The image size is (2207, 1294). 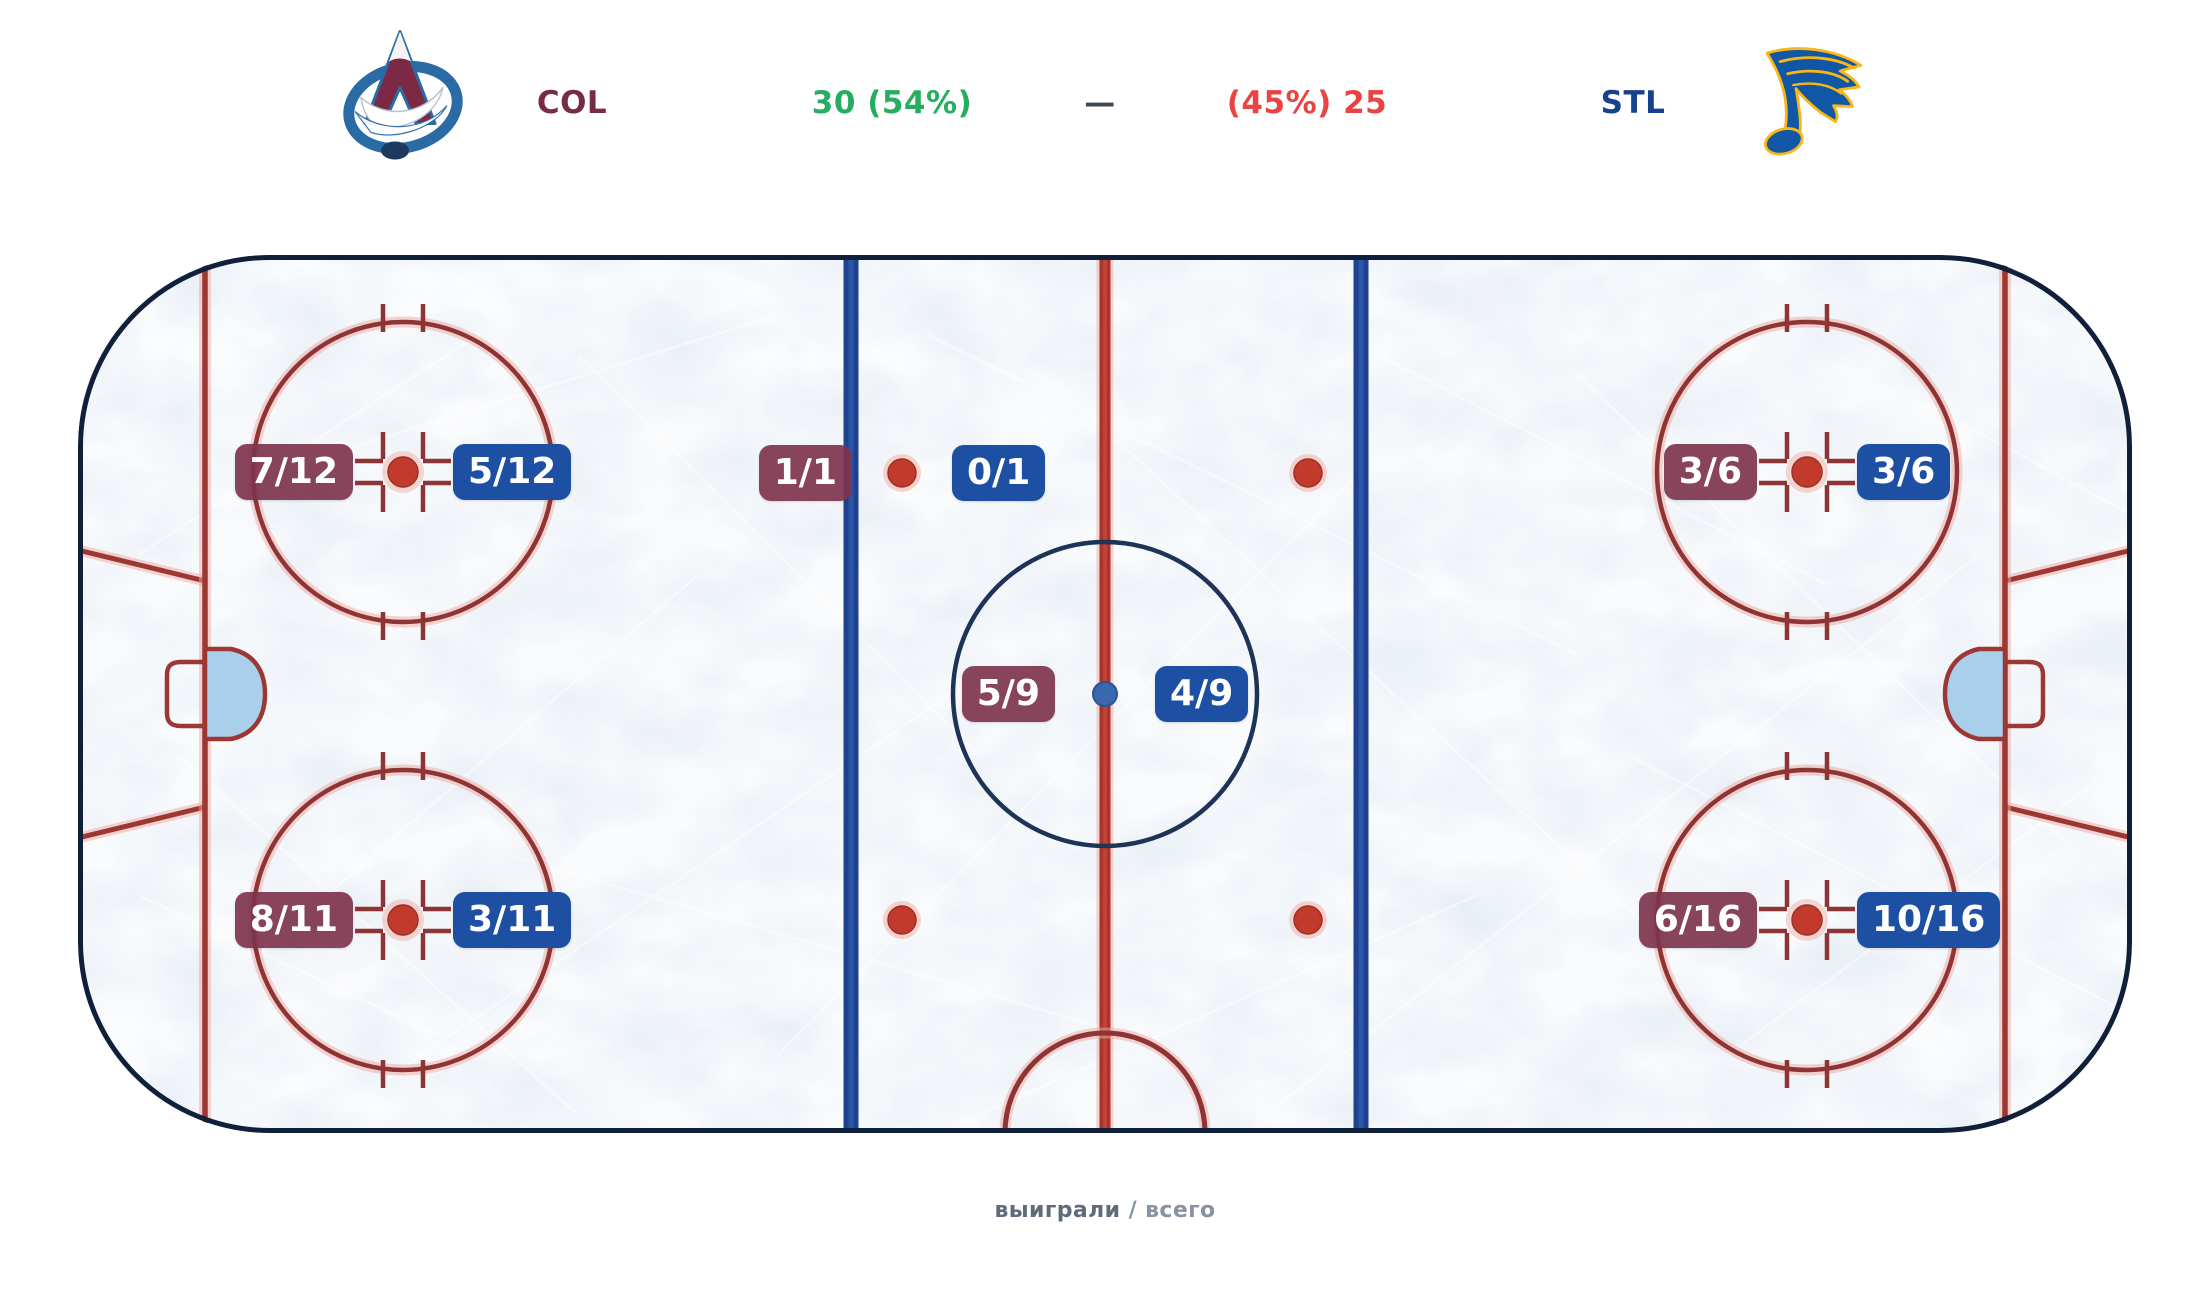 I want to click on legend-total-label: всего, so click(x=1180, y=1210).